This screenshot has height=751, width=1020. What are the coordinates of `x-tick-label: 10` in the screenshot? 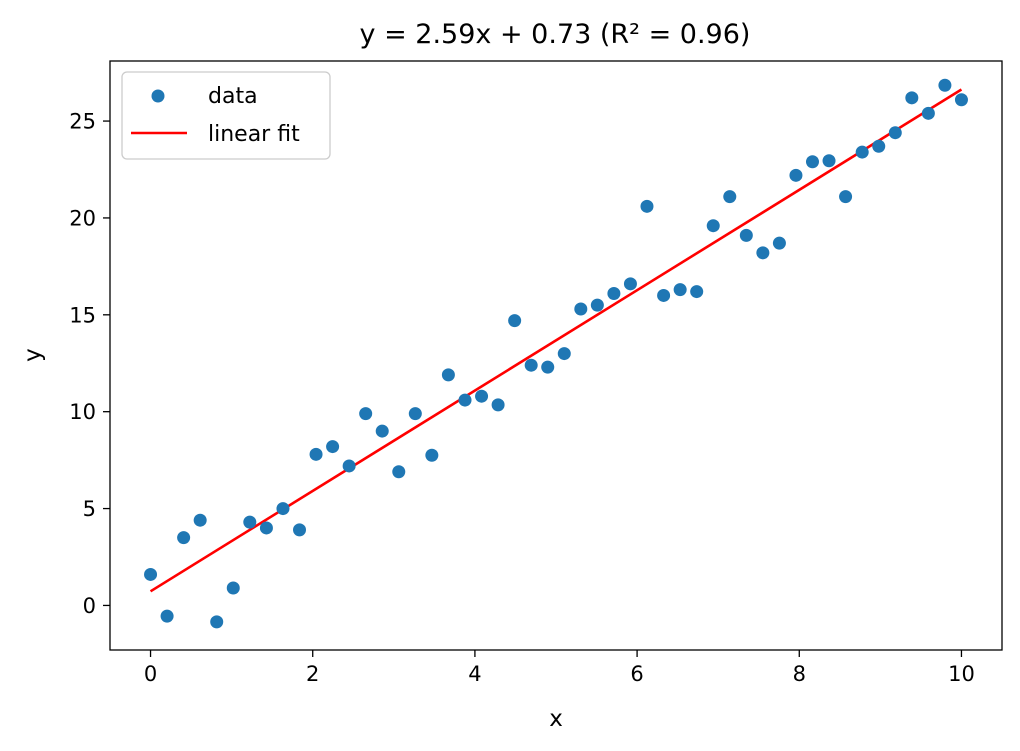 It's located at (961, 674).